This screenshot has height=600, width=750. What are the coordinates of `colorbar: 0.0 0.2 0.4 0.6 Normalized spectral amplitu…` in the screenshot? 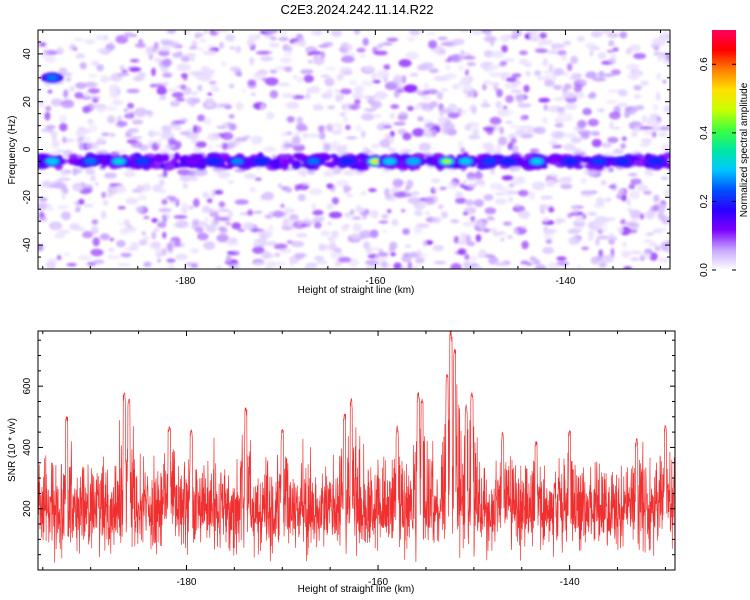 It's located at (724, 153).